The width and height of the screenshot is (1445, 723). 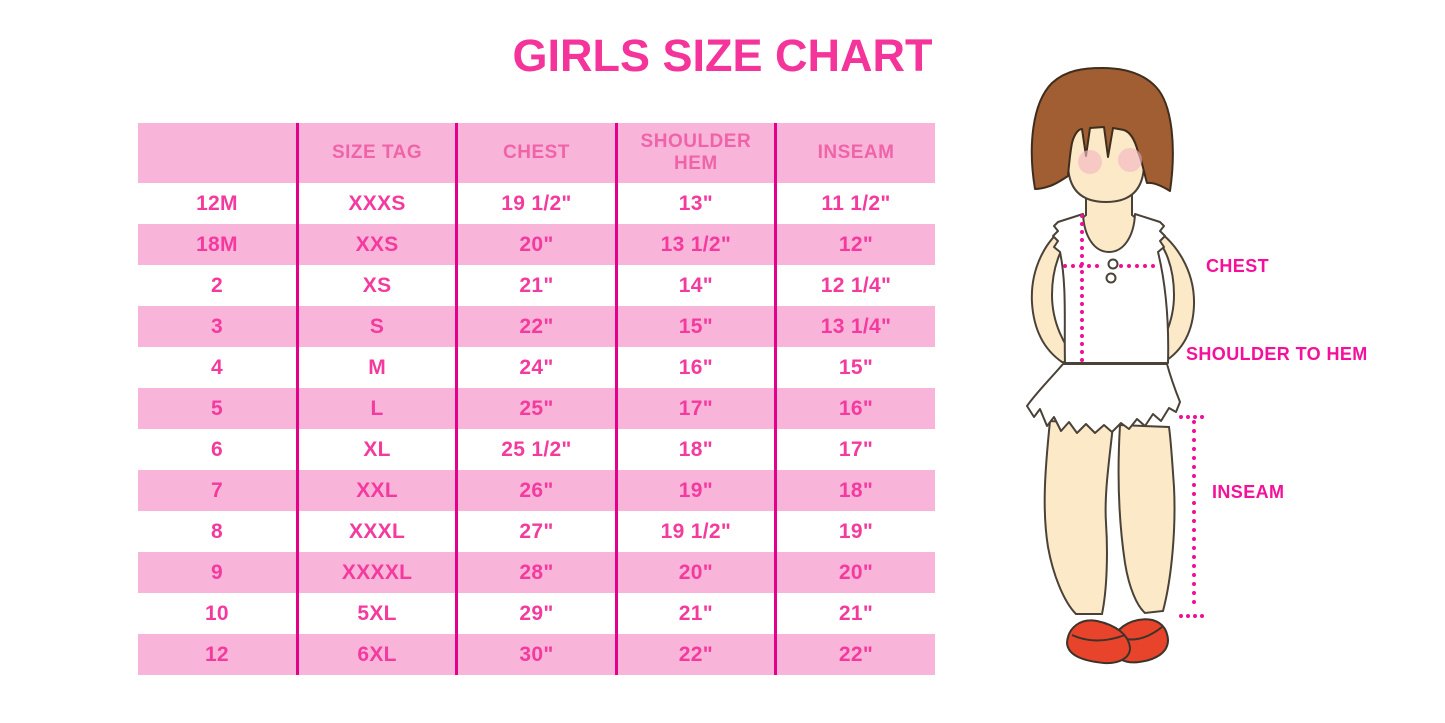 I want to click on shirt, so click(x=1111, y=288).